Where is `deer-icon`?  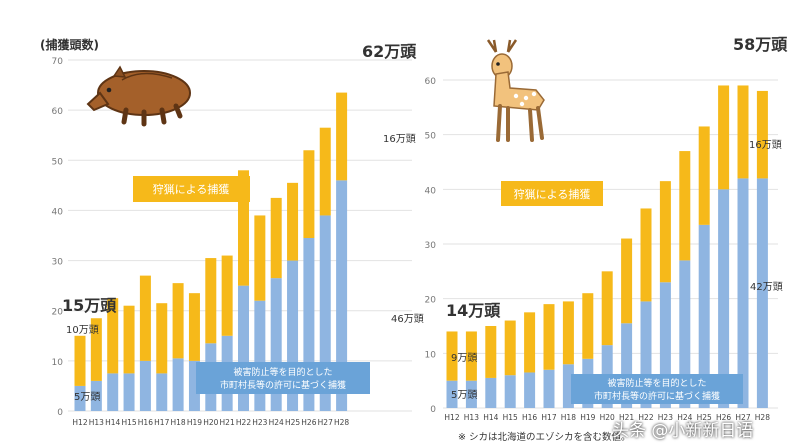 deer-icon is located at coordinates (515, 90).